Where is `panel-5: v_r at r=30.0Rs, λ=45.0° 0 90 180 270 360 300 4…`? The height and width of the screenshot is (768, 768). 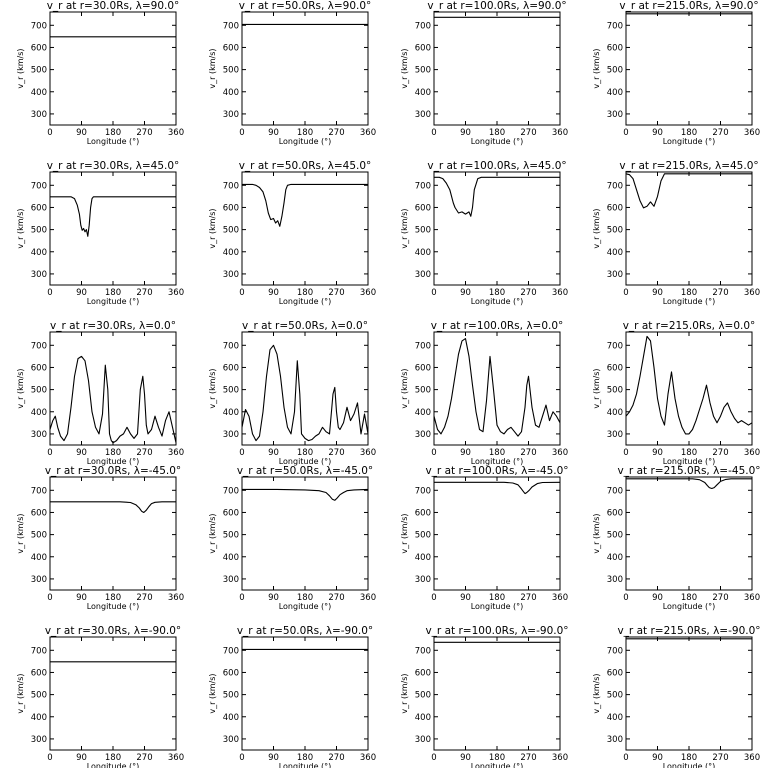 panel-5: v_r at r=30.0Rs, λ=45.0° 0 90 180 270 360 300 4… is located at coordinates (100, 233).